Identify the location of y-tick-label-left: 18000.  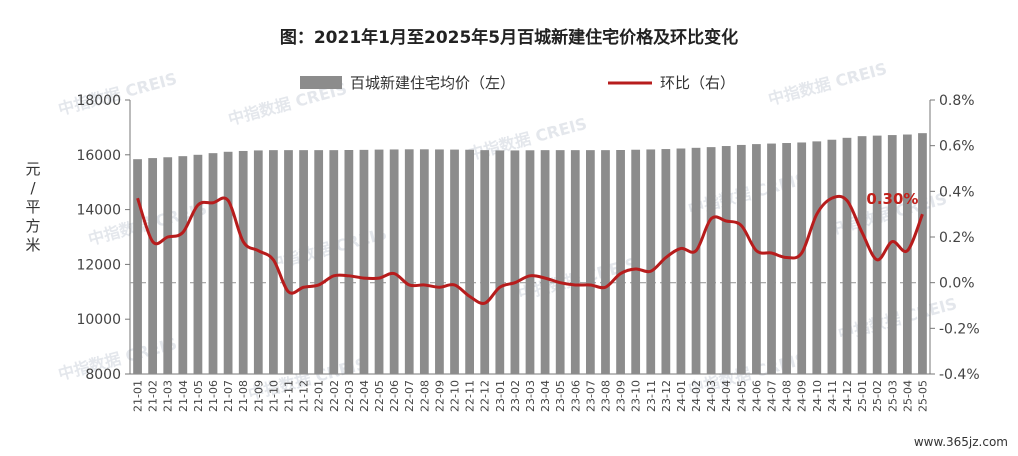
(98, 101).